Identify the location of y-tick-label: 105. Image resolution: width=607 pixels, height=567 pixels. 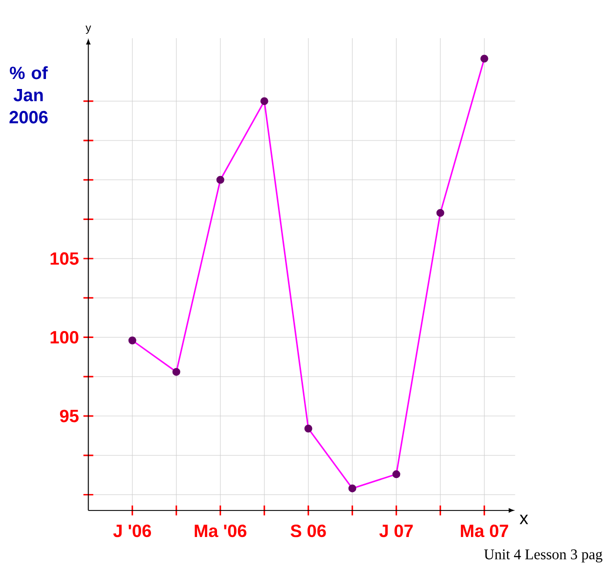
(64, 258).